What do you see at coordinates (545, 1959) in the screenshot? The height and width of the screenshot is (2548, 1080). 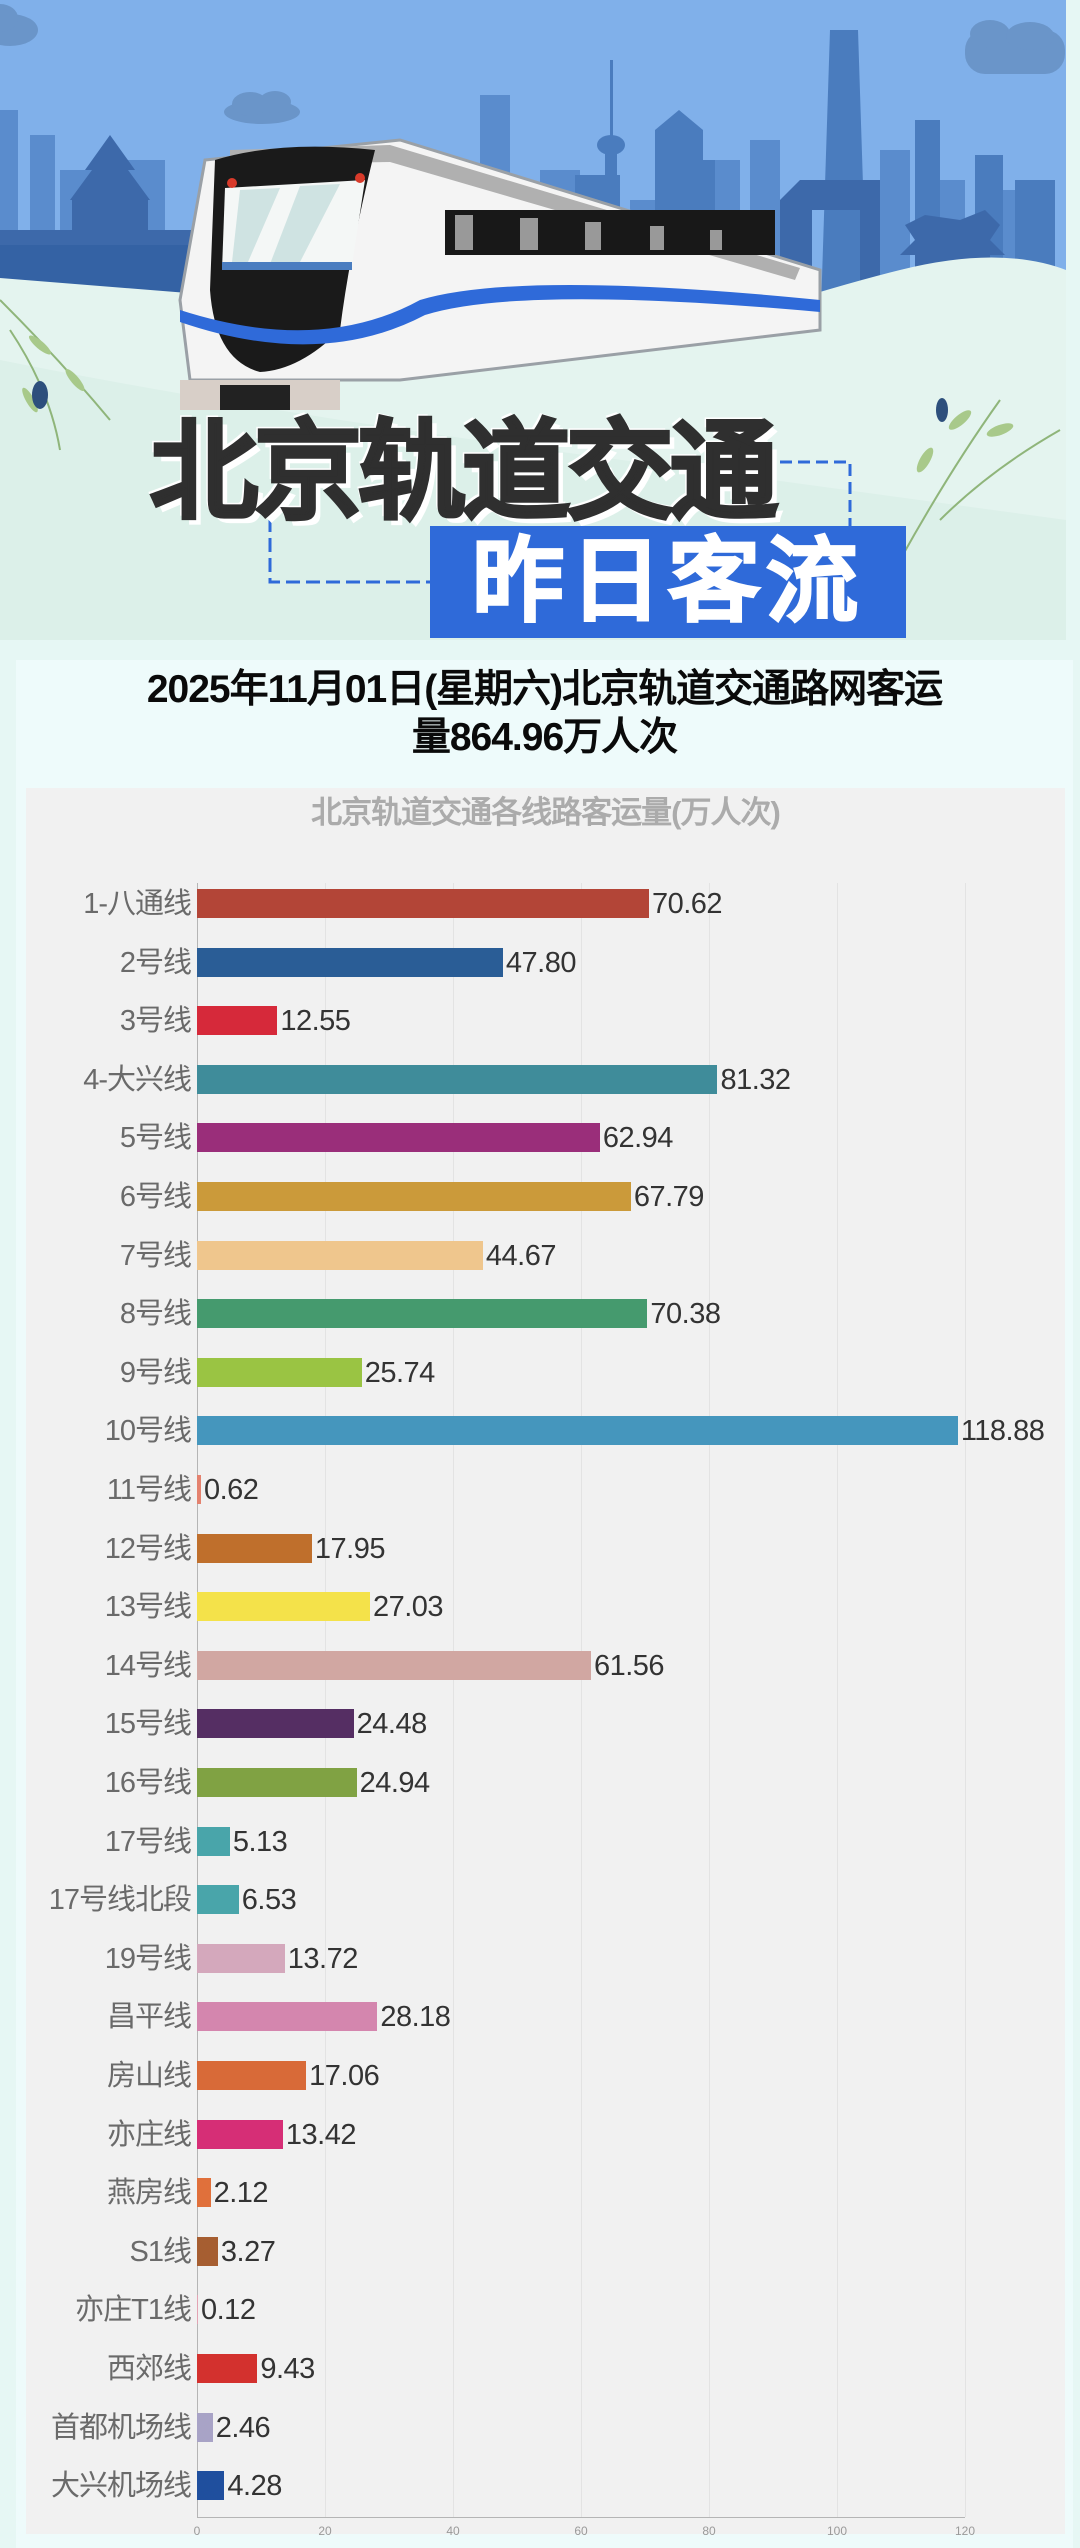 I see `chart-row: 19号线 13.72` at bounding box center [545, 1959].